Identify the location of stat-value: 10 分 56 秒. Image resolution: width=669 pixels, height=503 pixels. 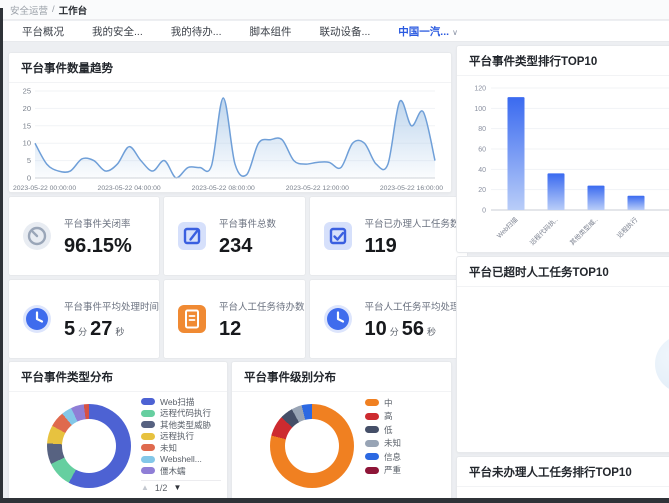
(400, 329).